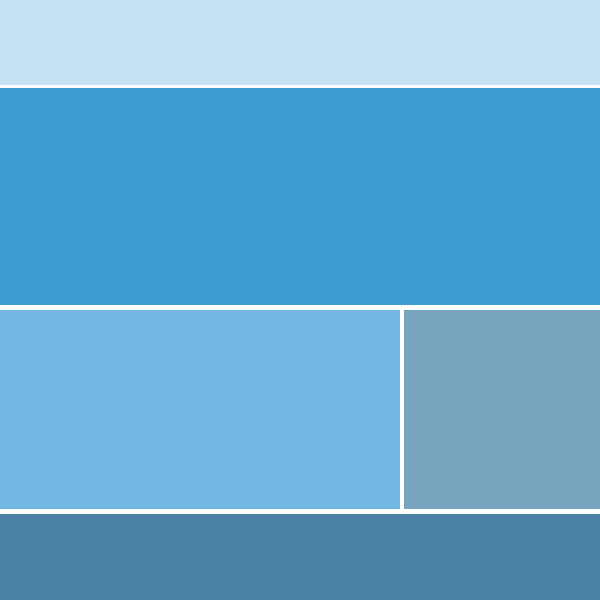 This screenshot has height=600, width=600. I want to click on middle-right-color-block, so click(502, 409).